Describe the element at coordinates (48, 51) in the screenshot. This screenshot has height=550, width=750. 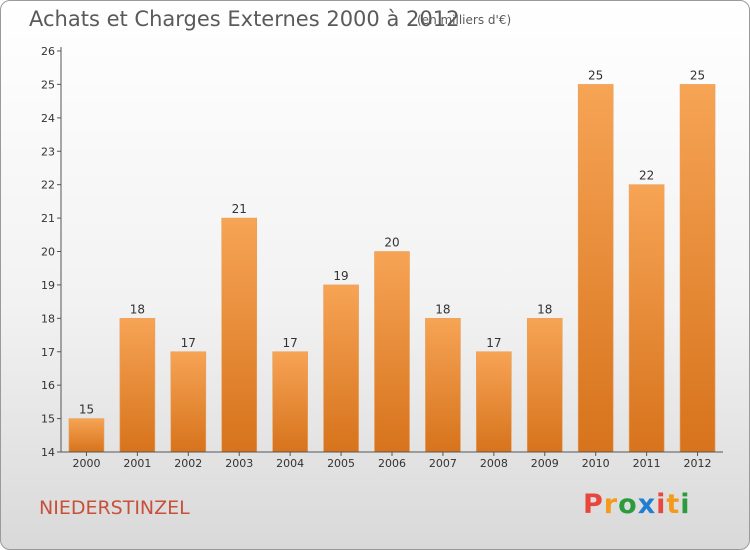
I see `y-tick-label: 26` at that location.